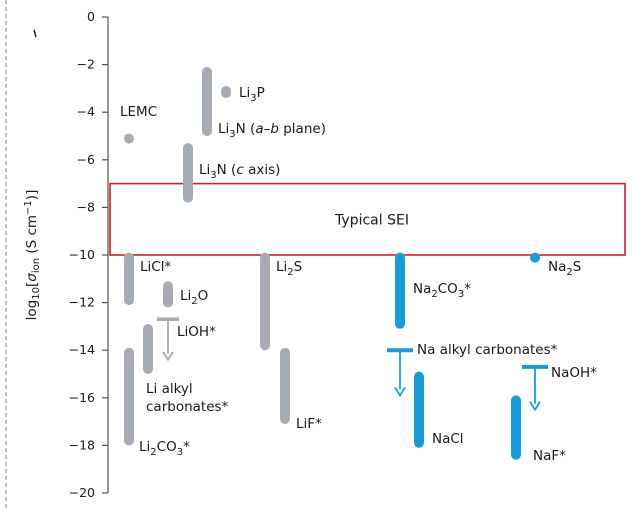 The width and height of the screenshot is (633, 511). I want to click on series-label-li3n_ab: Li3N (a–b plane), so click(272, 130).